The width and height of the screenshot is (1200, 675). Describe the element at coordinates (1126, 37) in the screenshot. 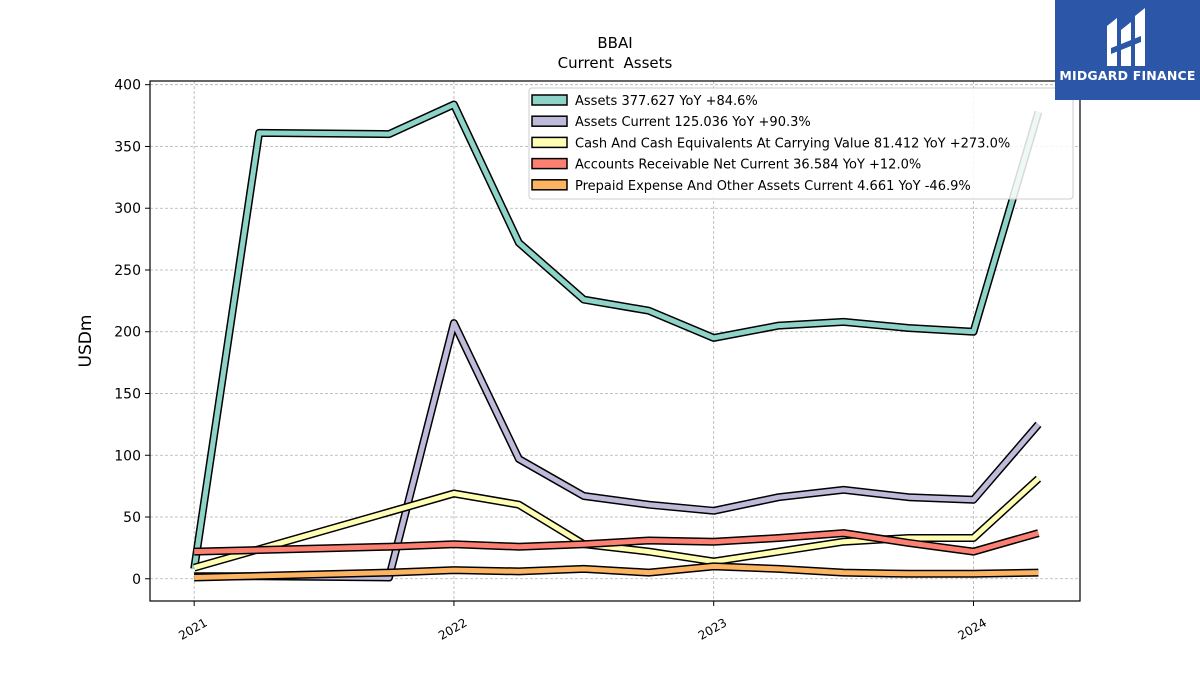

I see `logo-mark-icon` at that location.